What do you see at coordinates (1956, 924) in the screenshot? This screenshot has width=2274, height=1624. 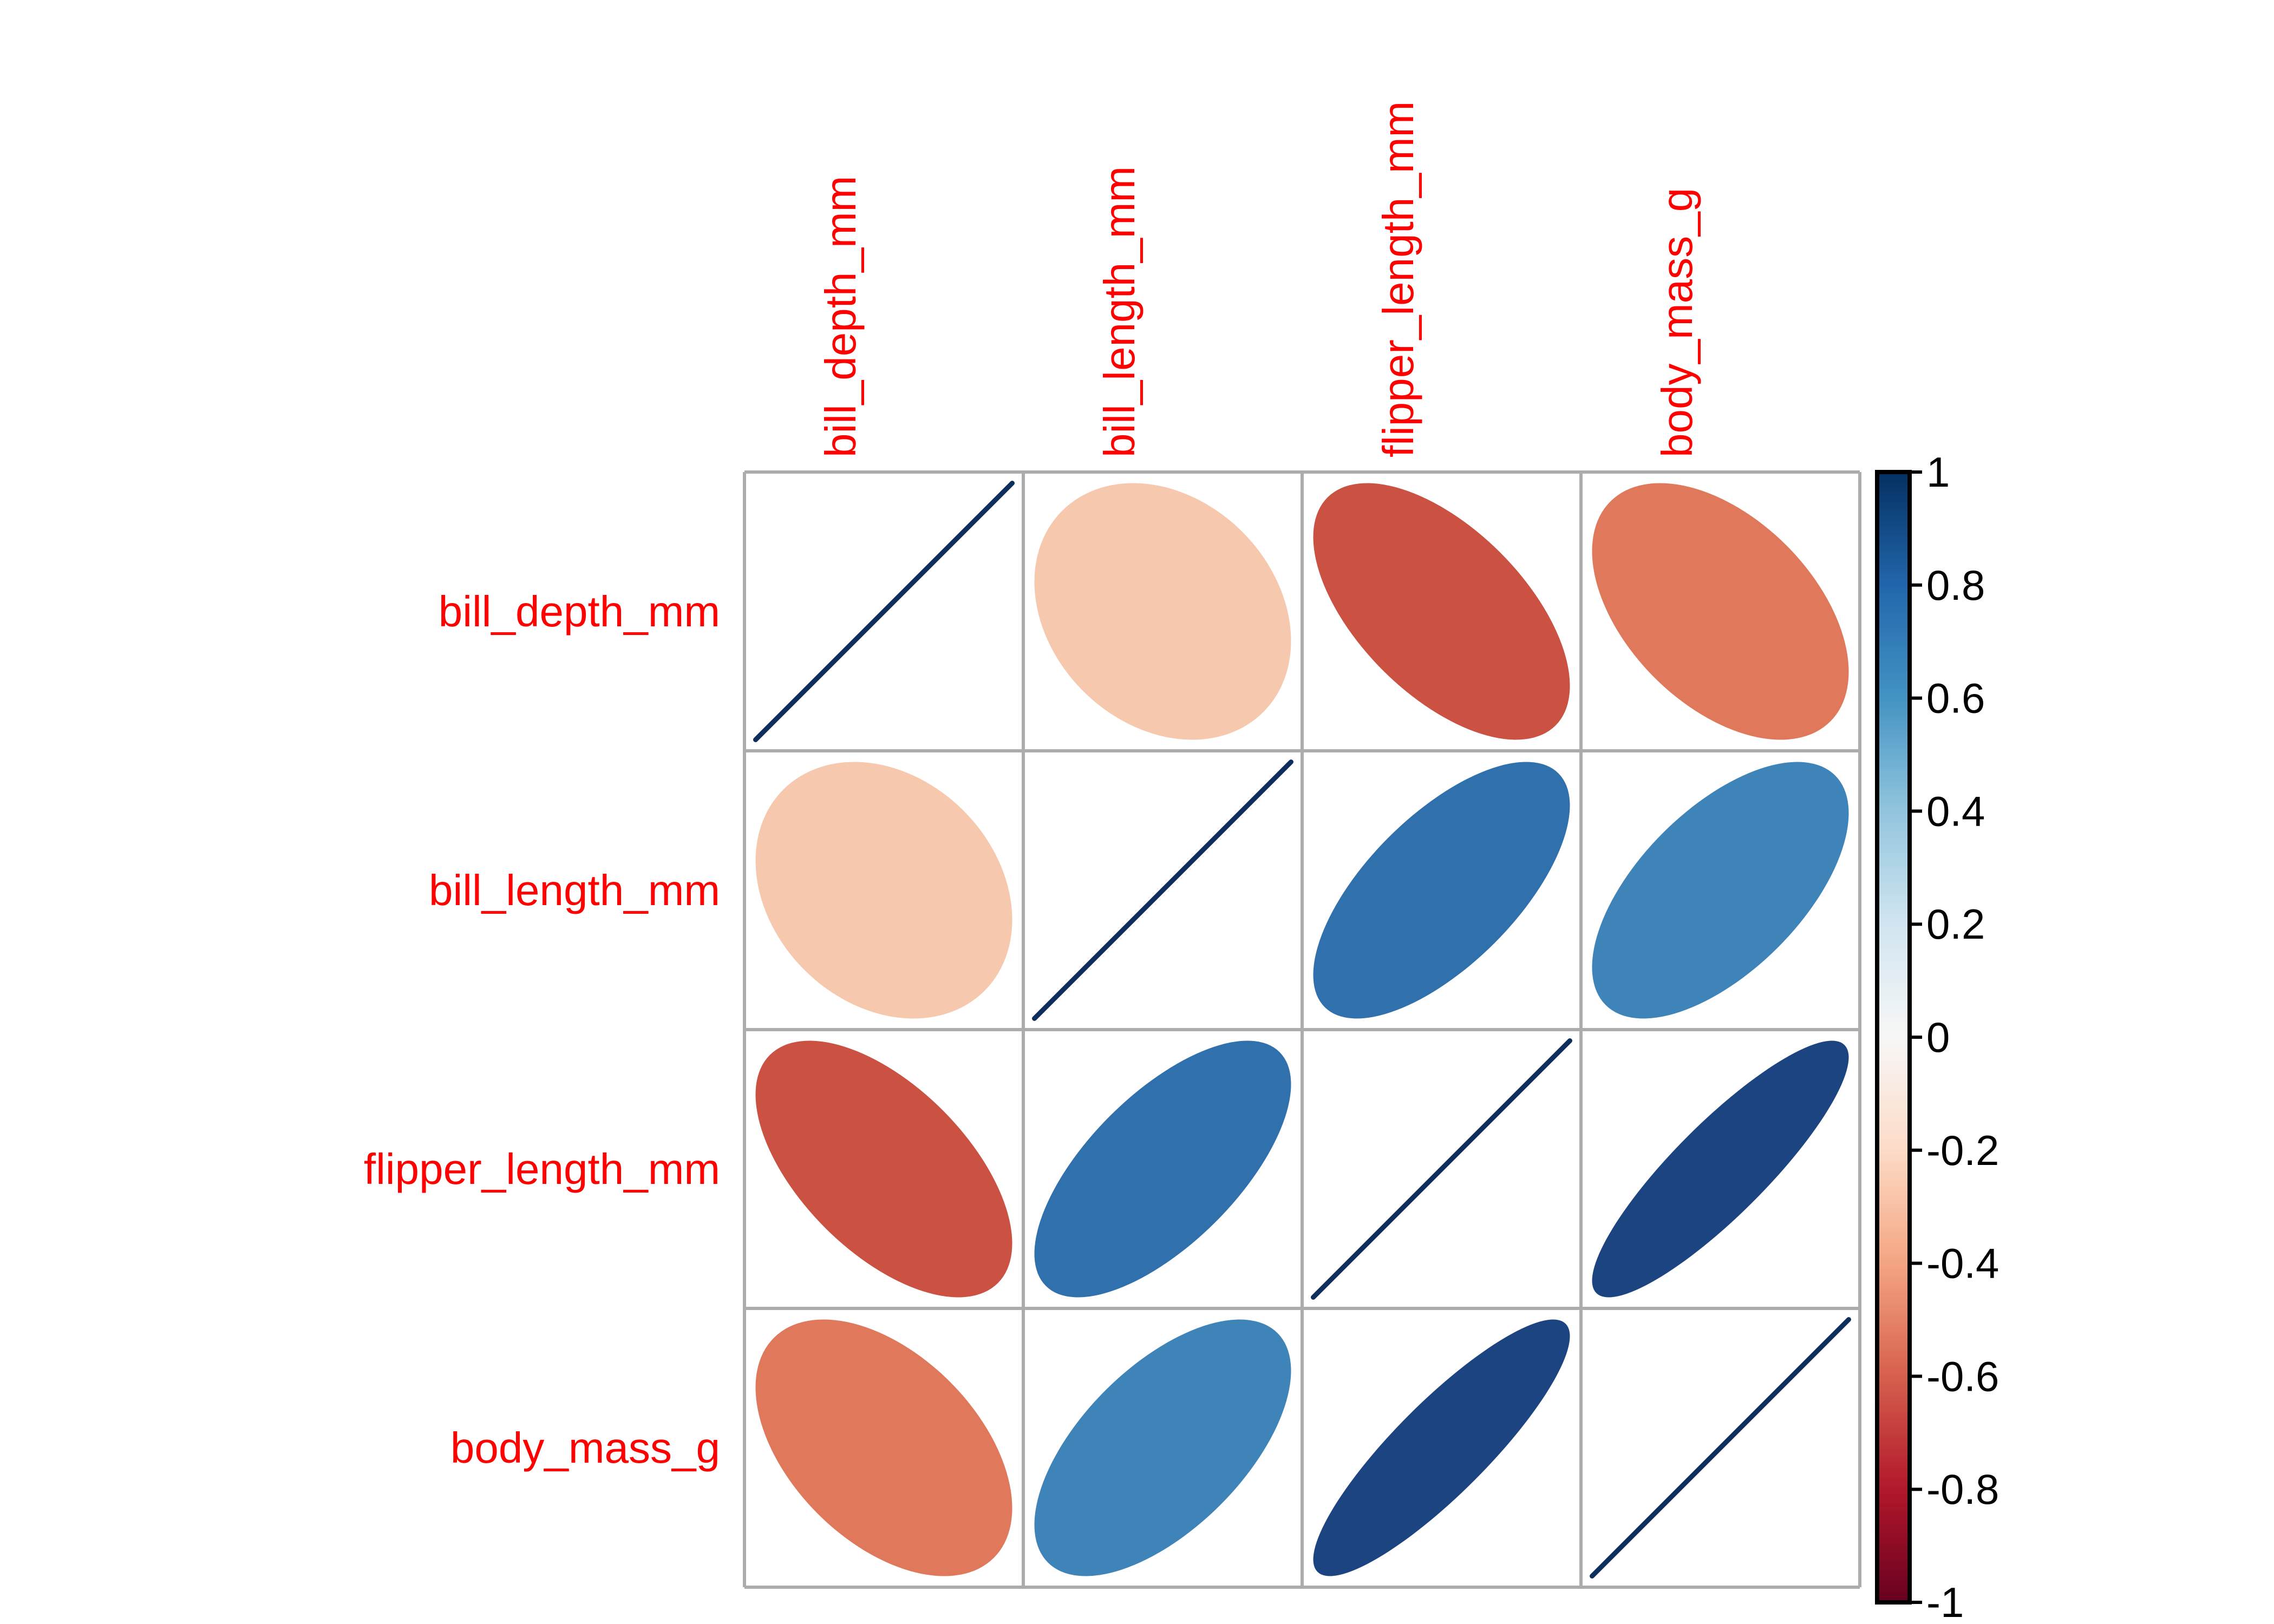 I see `colorbar-tick-label: 0.2` at bounding box center [1956, 924].